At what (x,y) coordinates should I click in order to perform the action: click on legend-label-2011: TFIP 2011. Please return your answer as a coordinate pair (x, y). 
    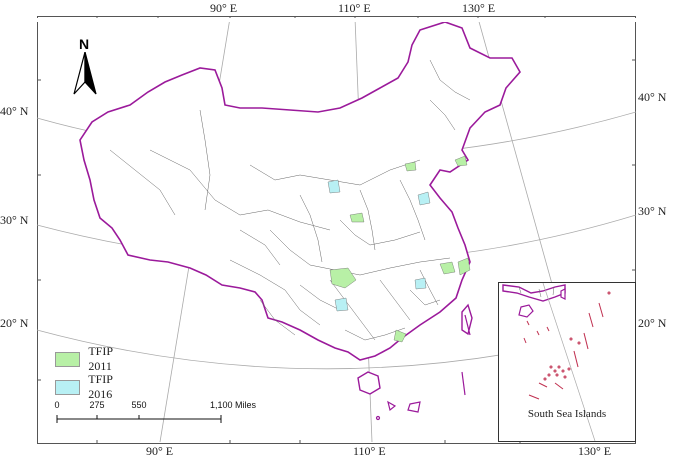
    Looking at the image, I should click on (100, 358).